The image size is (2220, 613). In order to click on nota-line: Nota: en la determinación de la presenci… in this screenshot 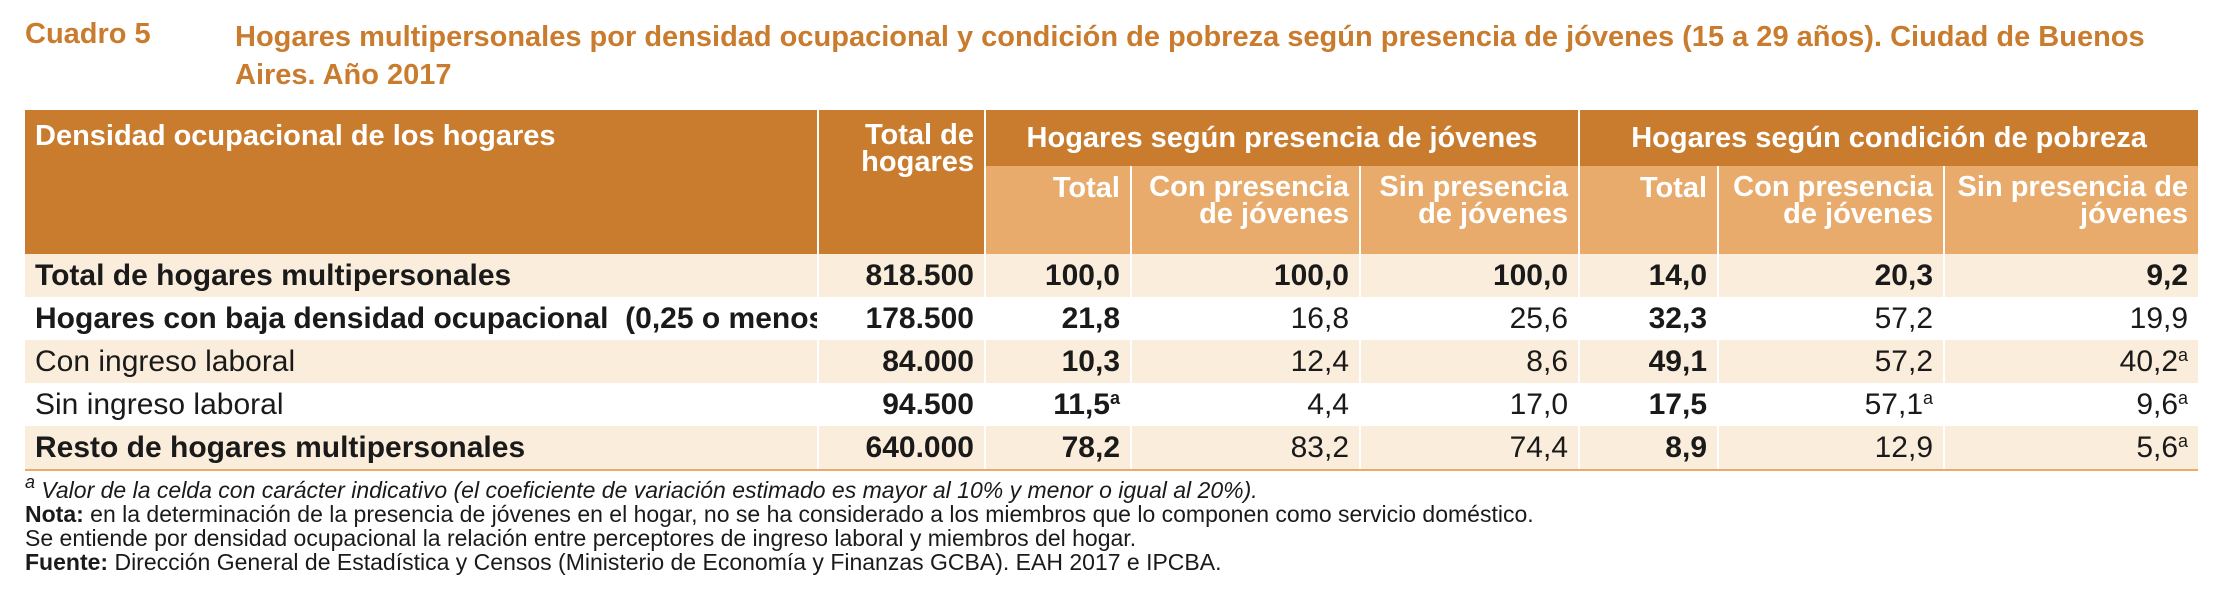, I will do `click(1110, 514)`.